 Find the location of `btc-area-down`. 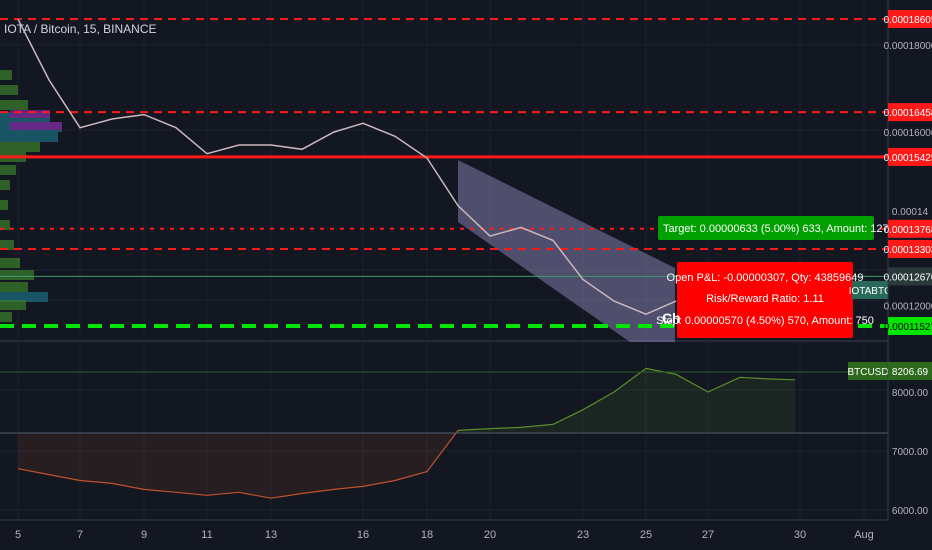

btc-area-down is located at coordinates (238, 464).